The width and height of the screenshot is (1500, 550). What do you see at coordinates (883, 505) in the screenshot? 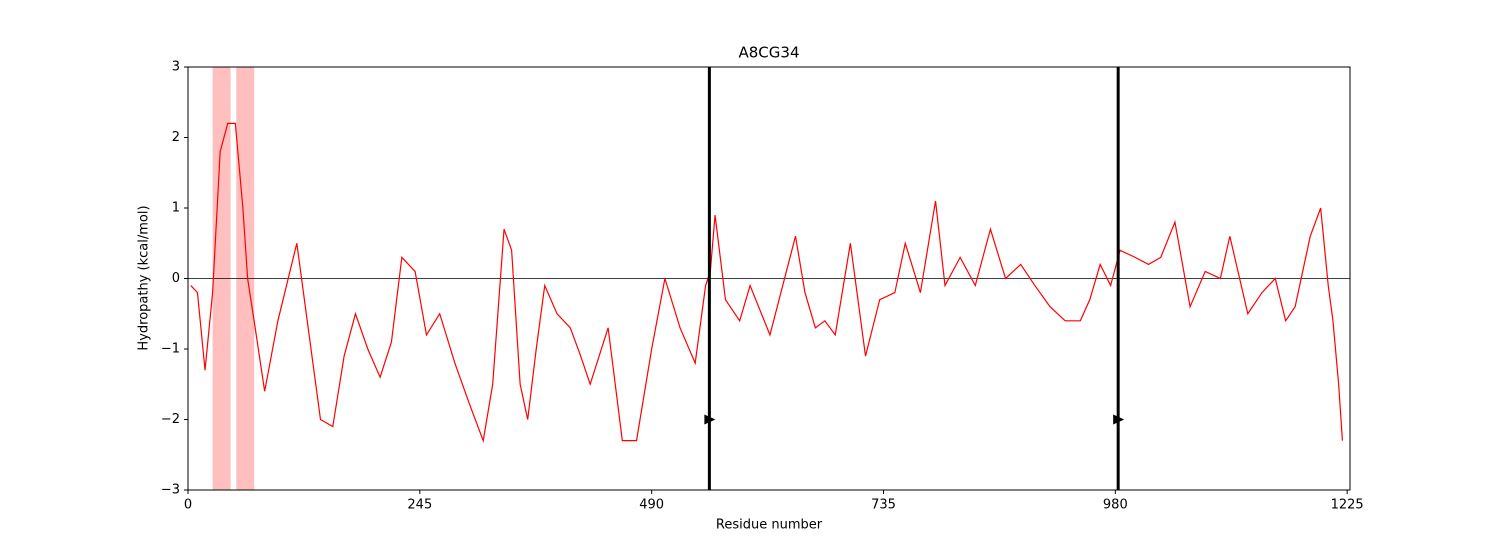
I see `x-tick-label: 735` at bounding box center [883, 505].